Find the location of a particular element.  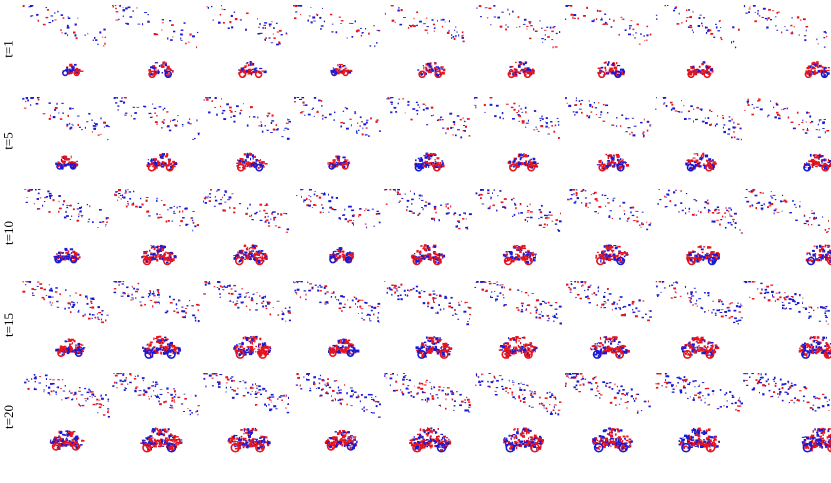

time-step-label: t=10 is located at coordinates (9, 233).